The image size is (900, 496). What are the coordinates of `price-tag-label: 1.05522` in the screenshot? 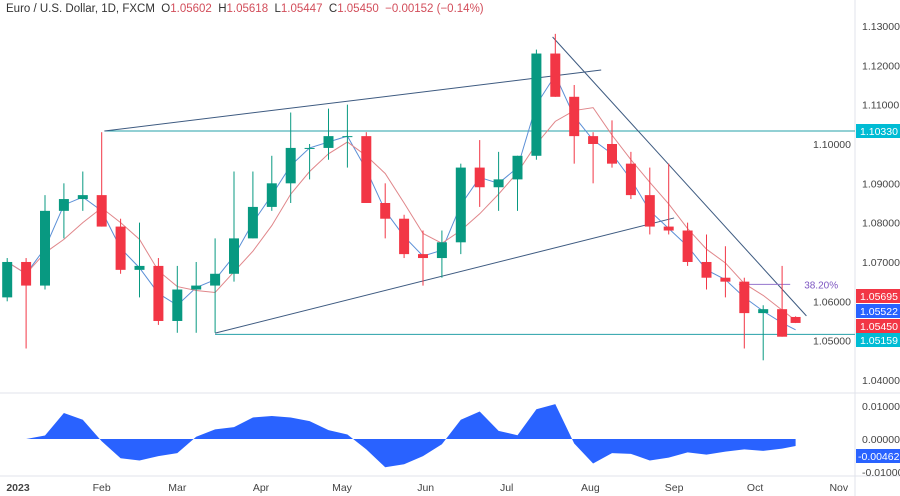 It's located at (879, 312).